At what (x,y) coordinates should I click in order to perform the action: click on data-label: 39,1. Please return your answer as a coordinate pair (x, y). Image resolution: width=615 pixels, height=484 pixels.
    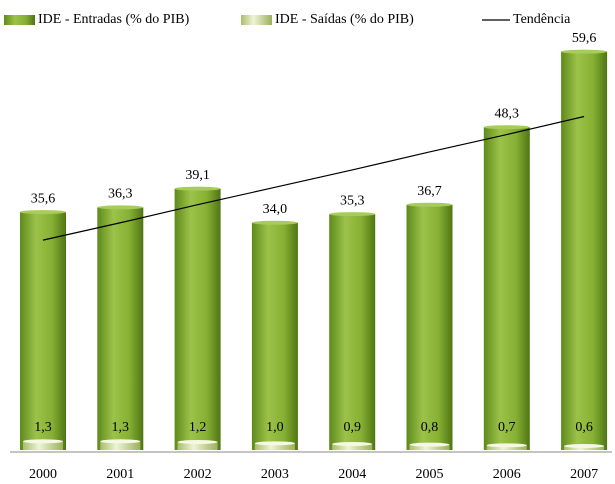
    Looking at the image, I should click on (197, 175).